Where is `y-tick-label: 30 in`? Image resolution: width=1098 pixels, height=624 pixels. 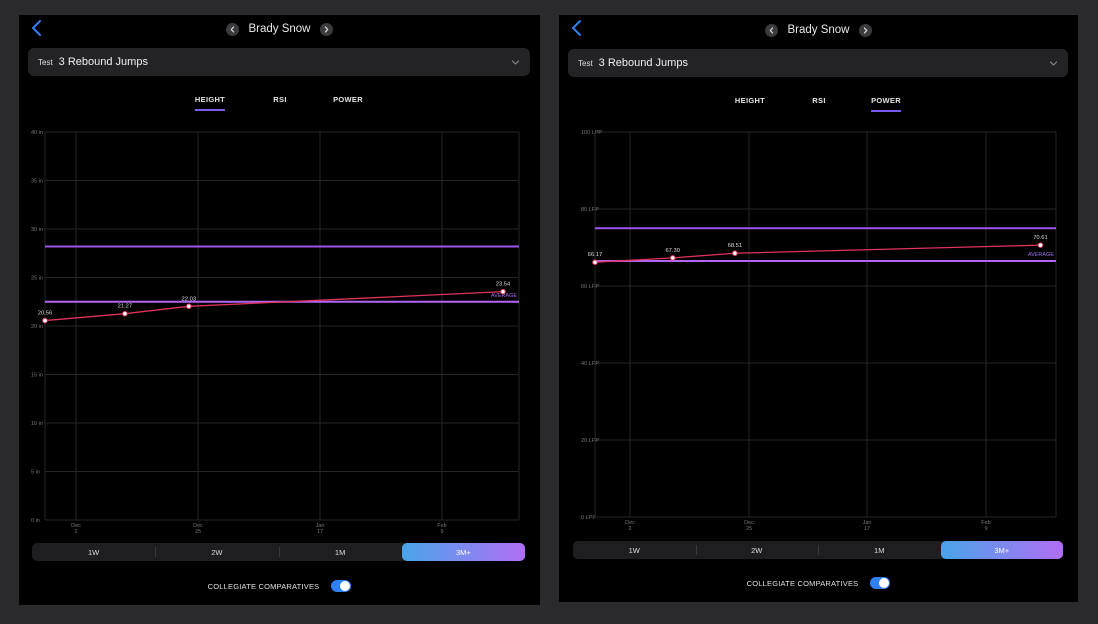
y-tick-label: 30 in is located at coordinates (37, 230).